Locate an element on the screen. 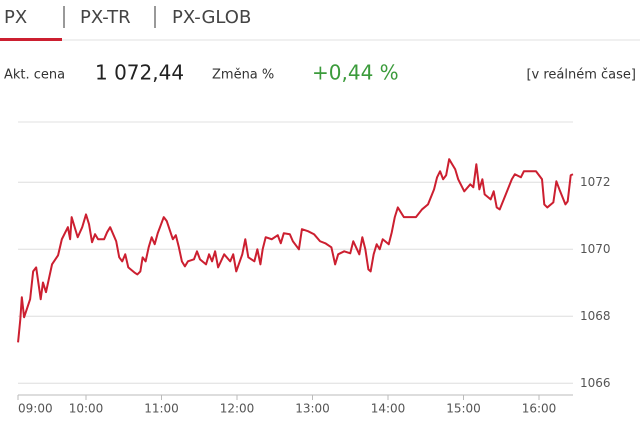 The height and width of the screenshot is (428, 640). x-tick-label: 09:00 is located at coordinates (35, 409).